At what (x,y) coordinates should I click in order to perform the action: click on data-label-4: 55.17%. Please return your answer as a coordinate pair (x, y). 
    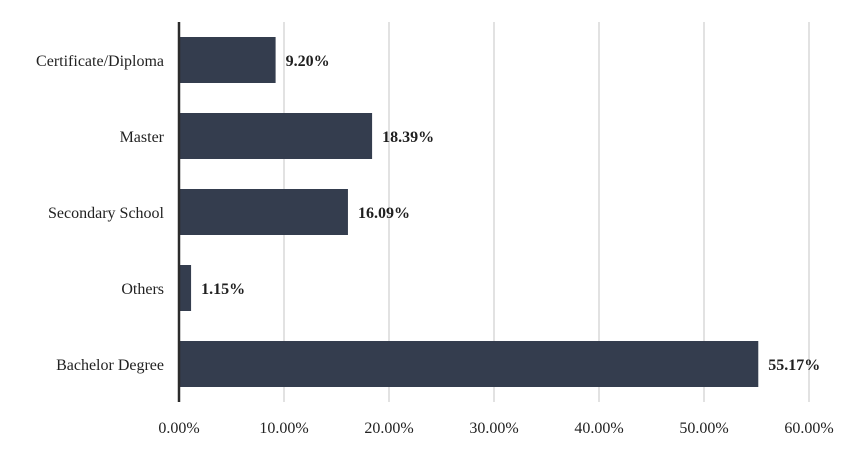
    Looking at the image, I should click on (794, 365).